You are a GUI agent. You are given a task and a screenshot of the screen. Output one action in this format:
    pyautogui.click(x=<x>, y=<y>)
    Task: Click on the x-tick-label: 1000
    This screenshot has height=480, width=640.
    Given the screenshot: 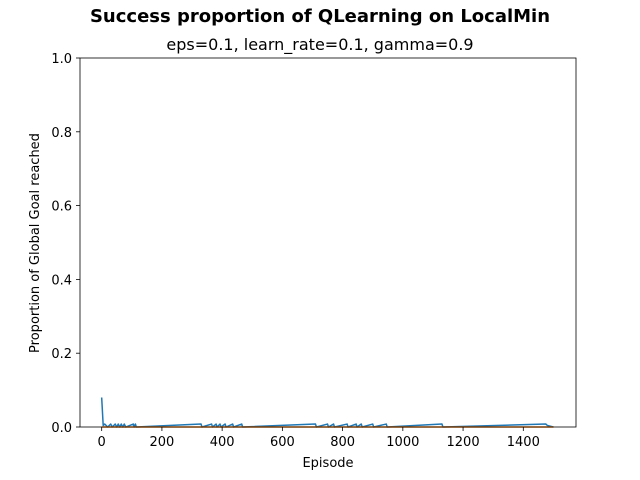 What is the action you would take?
    pyautogui.click(x=402, y=442)
    